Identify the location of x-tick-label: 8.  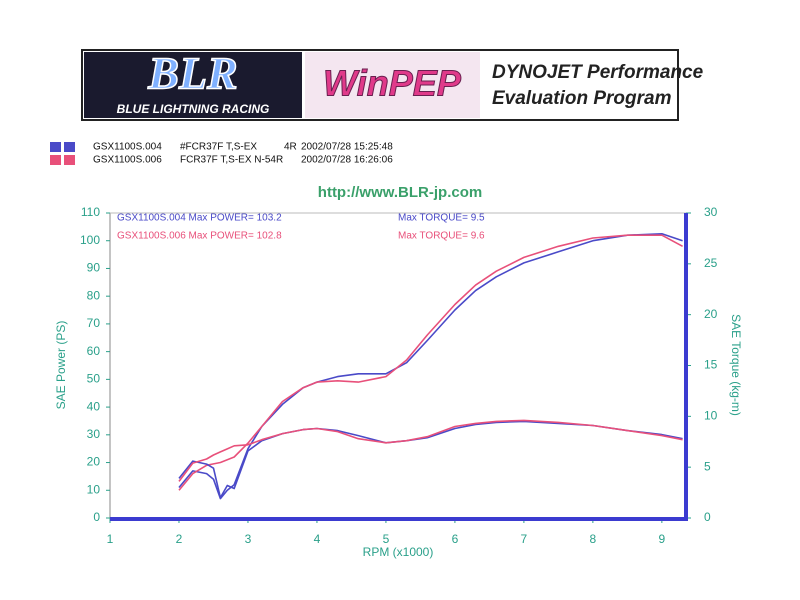
(593, 539).